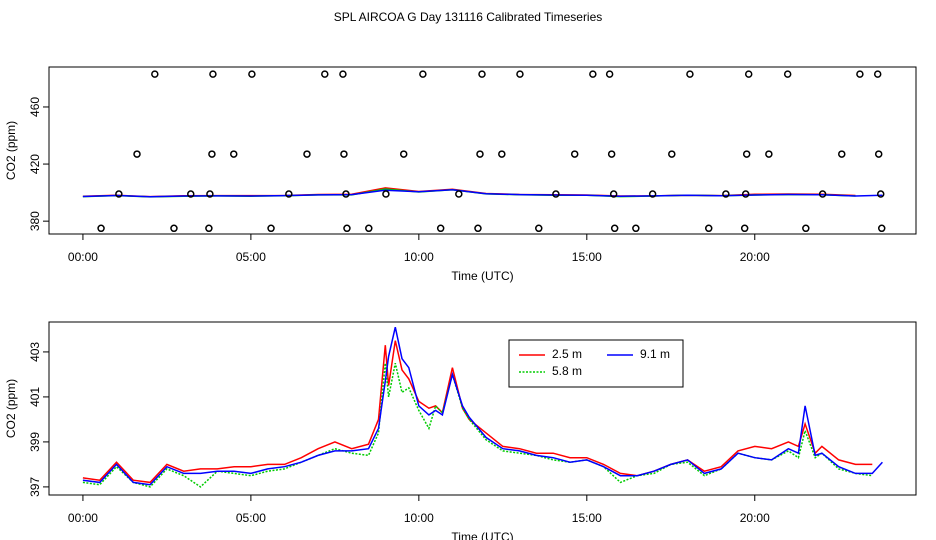 The height and width of the screenshot is (540, 936). Describe the element at coordinates (567, 354) in the screenshot. I see `legend-label: 2.5 m` at that location.